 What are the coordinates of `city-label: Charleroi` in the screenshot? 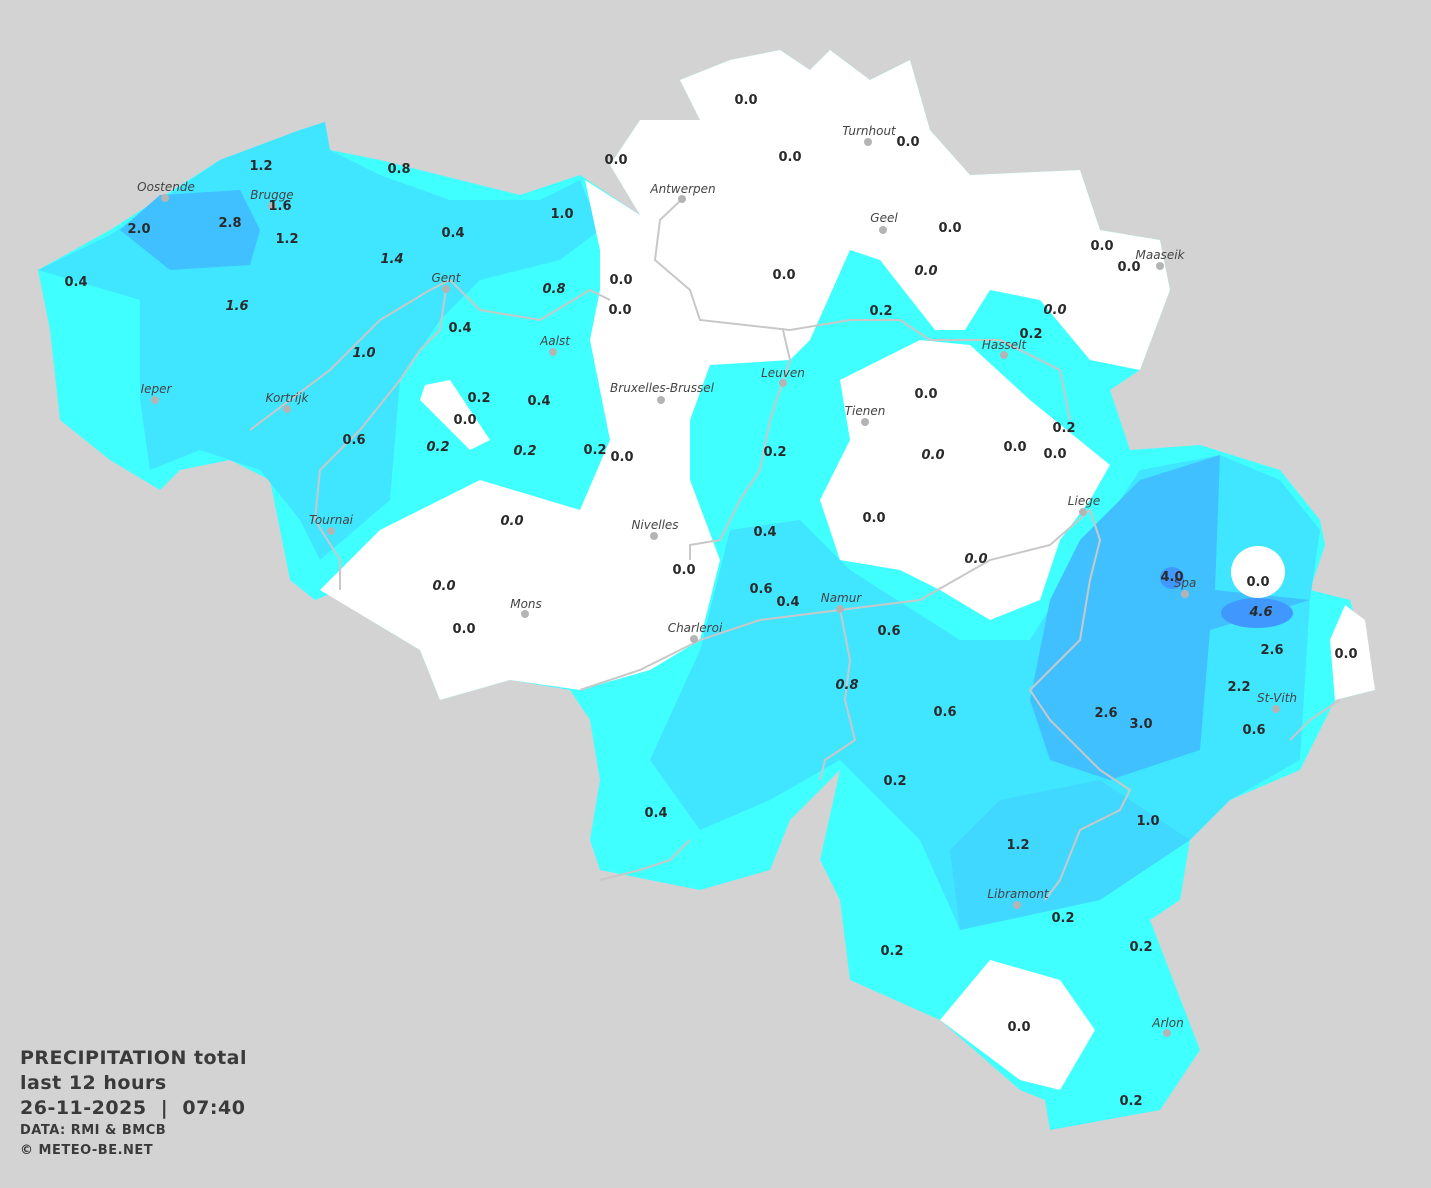 It's located at (695, 628).